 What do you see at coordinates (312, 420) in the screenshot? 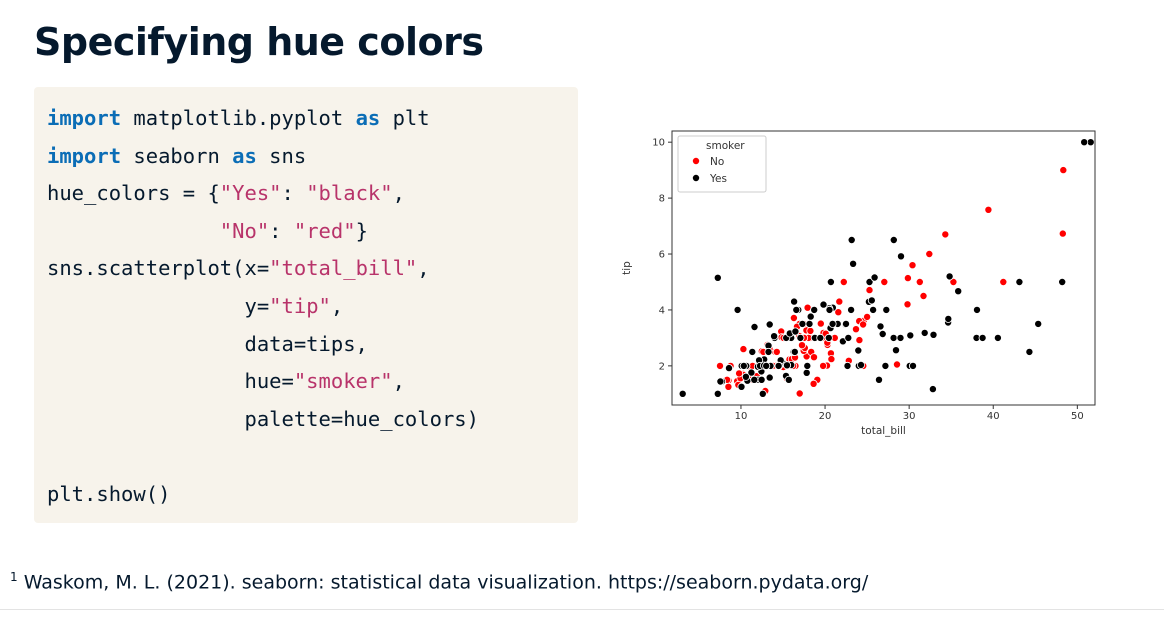
I see `code-line-9: palette=hue_colors)` at bounding box center [312, 420].